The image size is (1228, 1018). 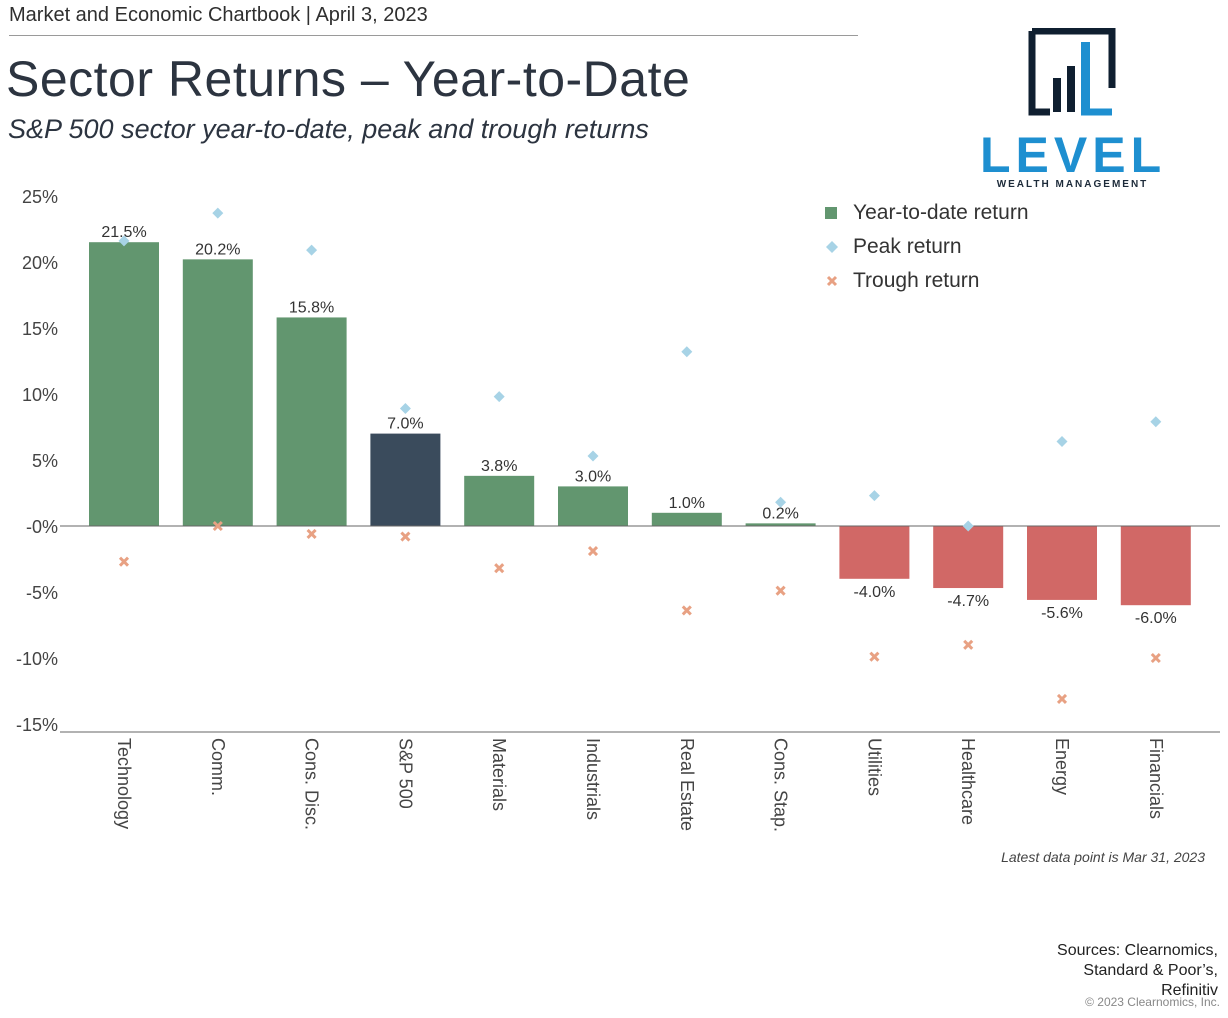 I want to click on y-tick-label: 15%, so click(x=40, y=329).